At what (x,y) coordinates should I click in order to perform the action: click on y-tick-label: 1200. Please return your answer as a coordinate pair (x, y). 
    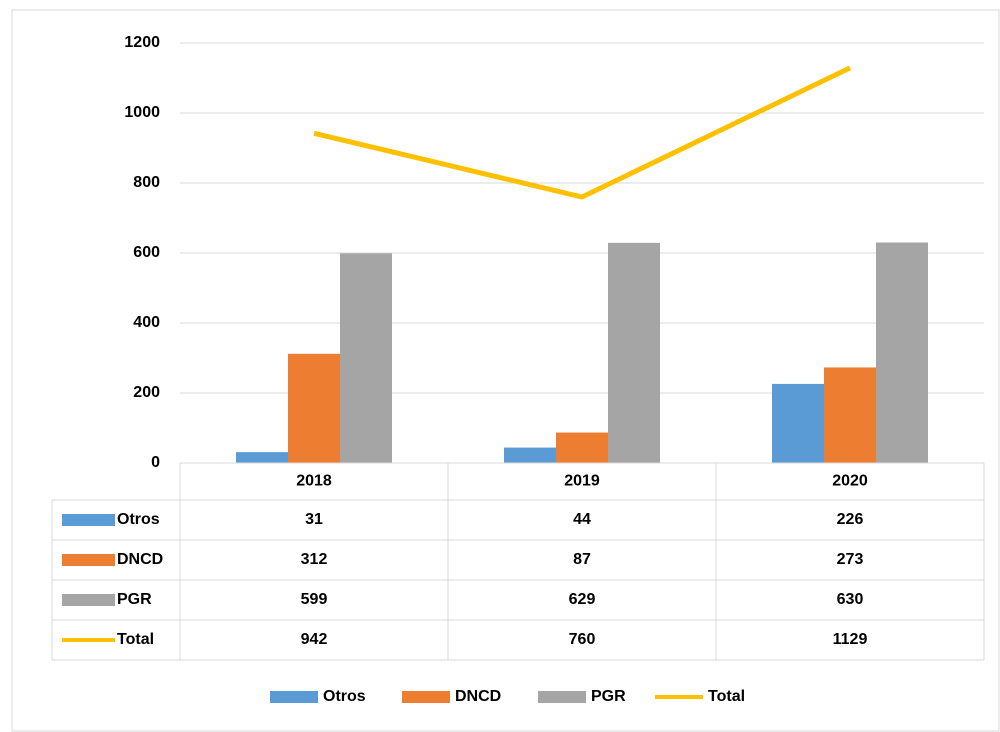
    Looking at the image, I should click on (142, 42).